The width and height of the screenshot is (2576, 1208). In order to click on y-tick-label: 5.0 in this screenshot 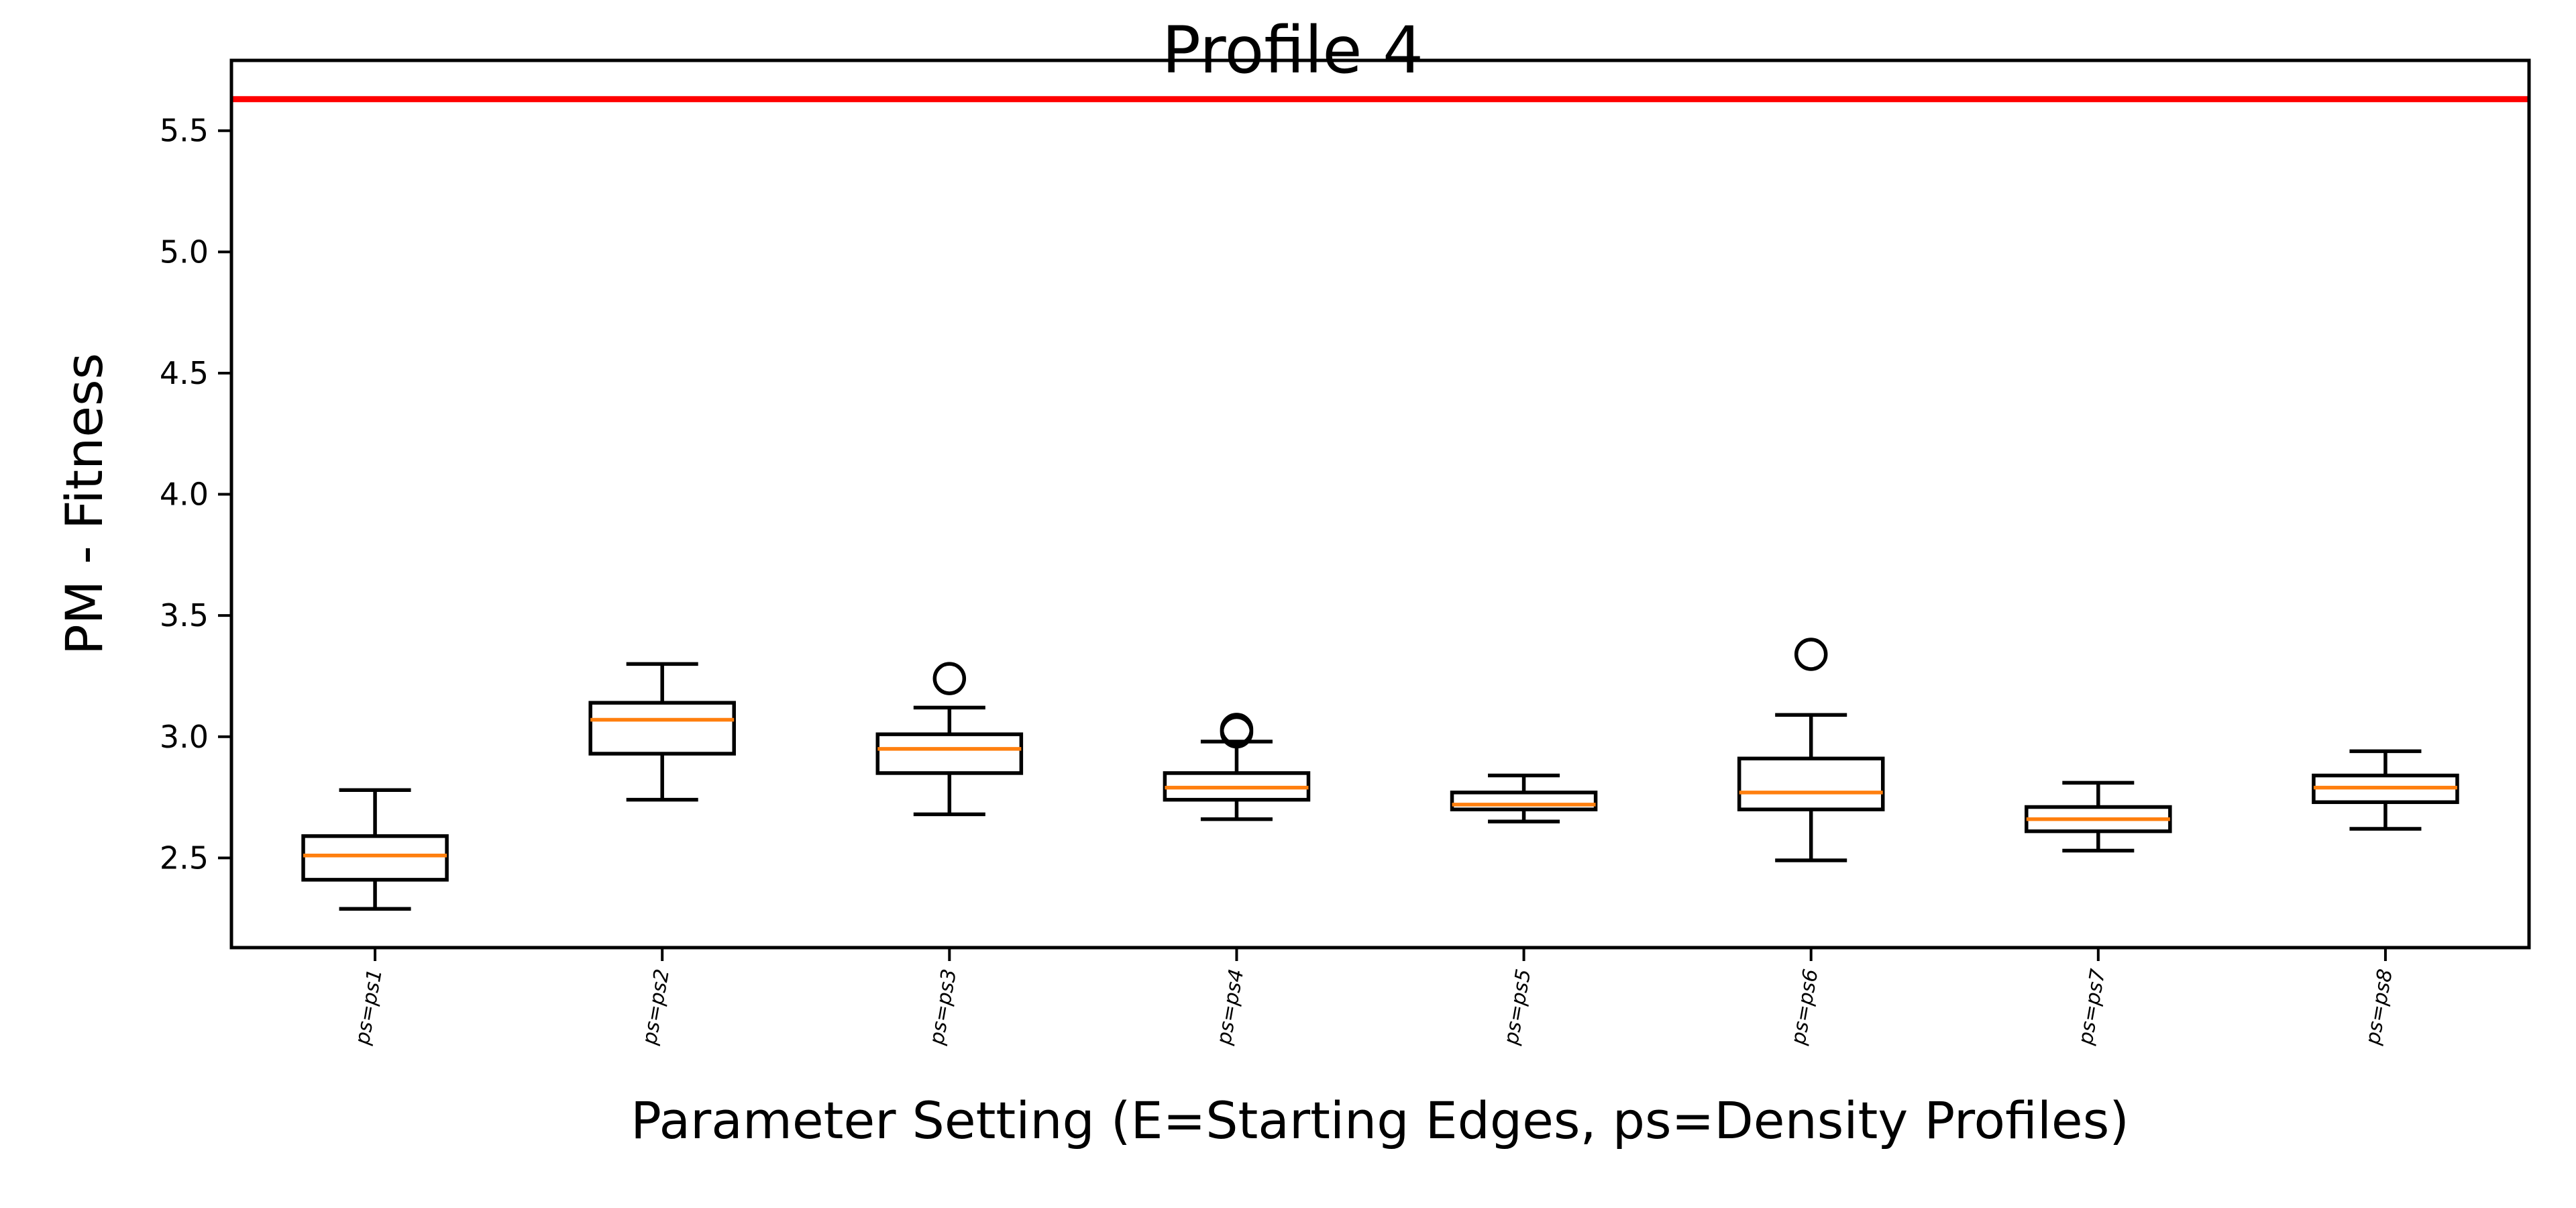, I will do `click(184, 252)`.